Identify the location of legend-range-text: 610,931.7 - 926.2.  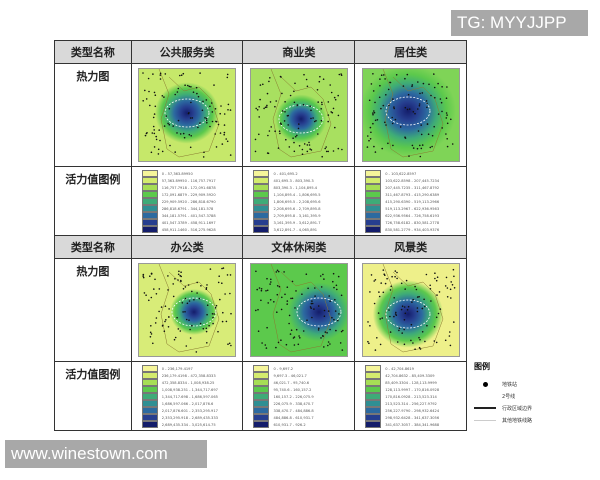
(289, 424).